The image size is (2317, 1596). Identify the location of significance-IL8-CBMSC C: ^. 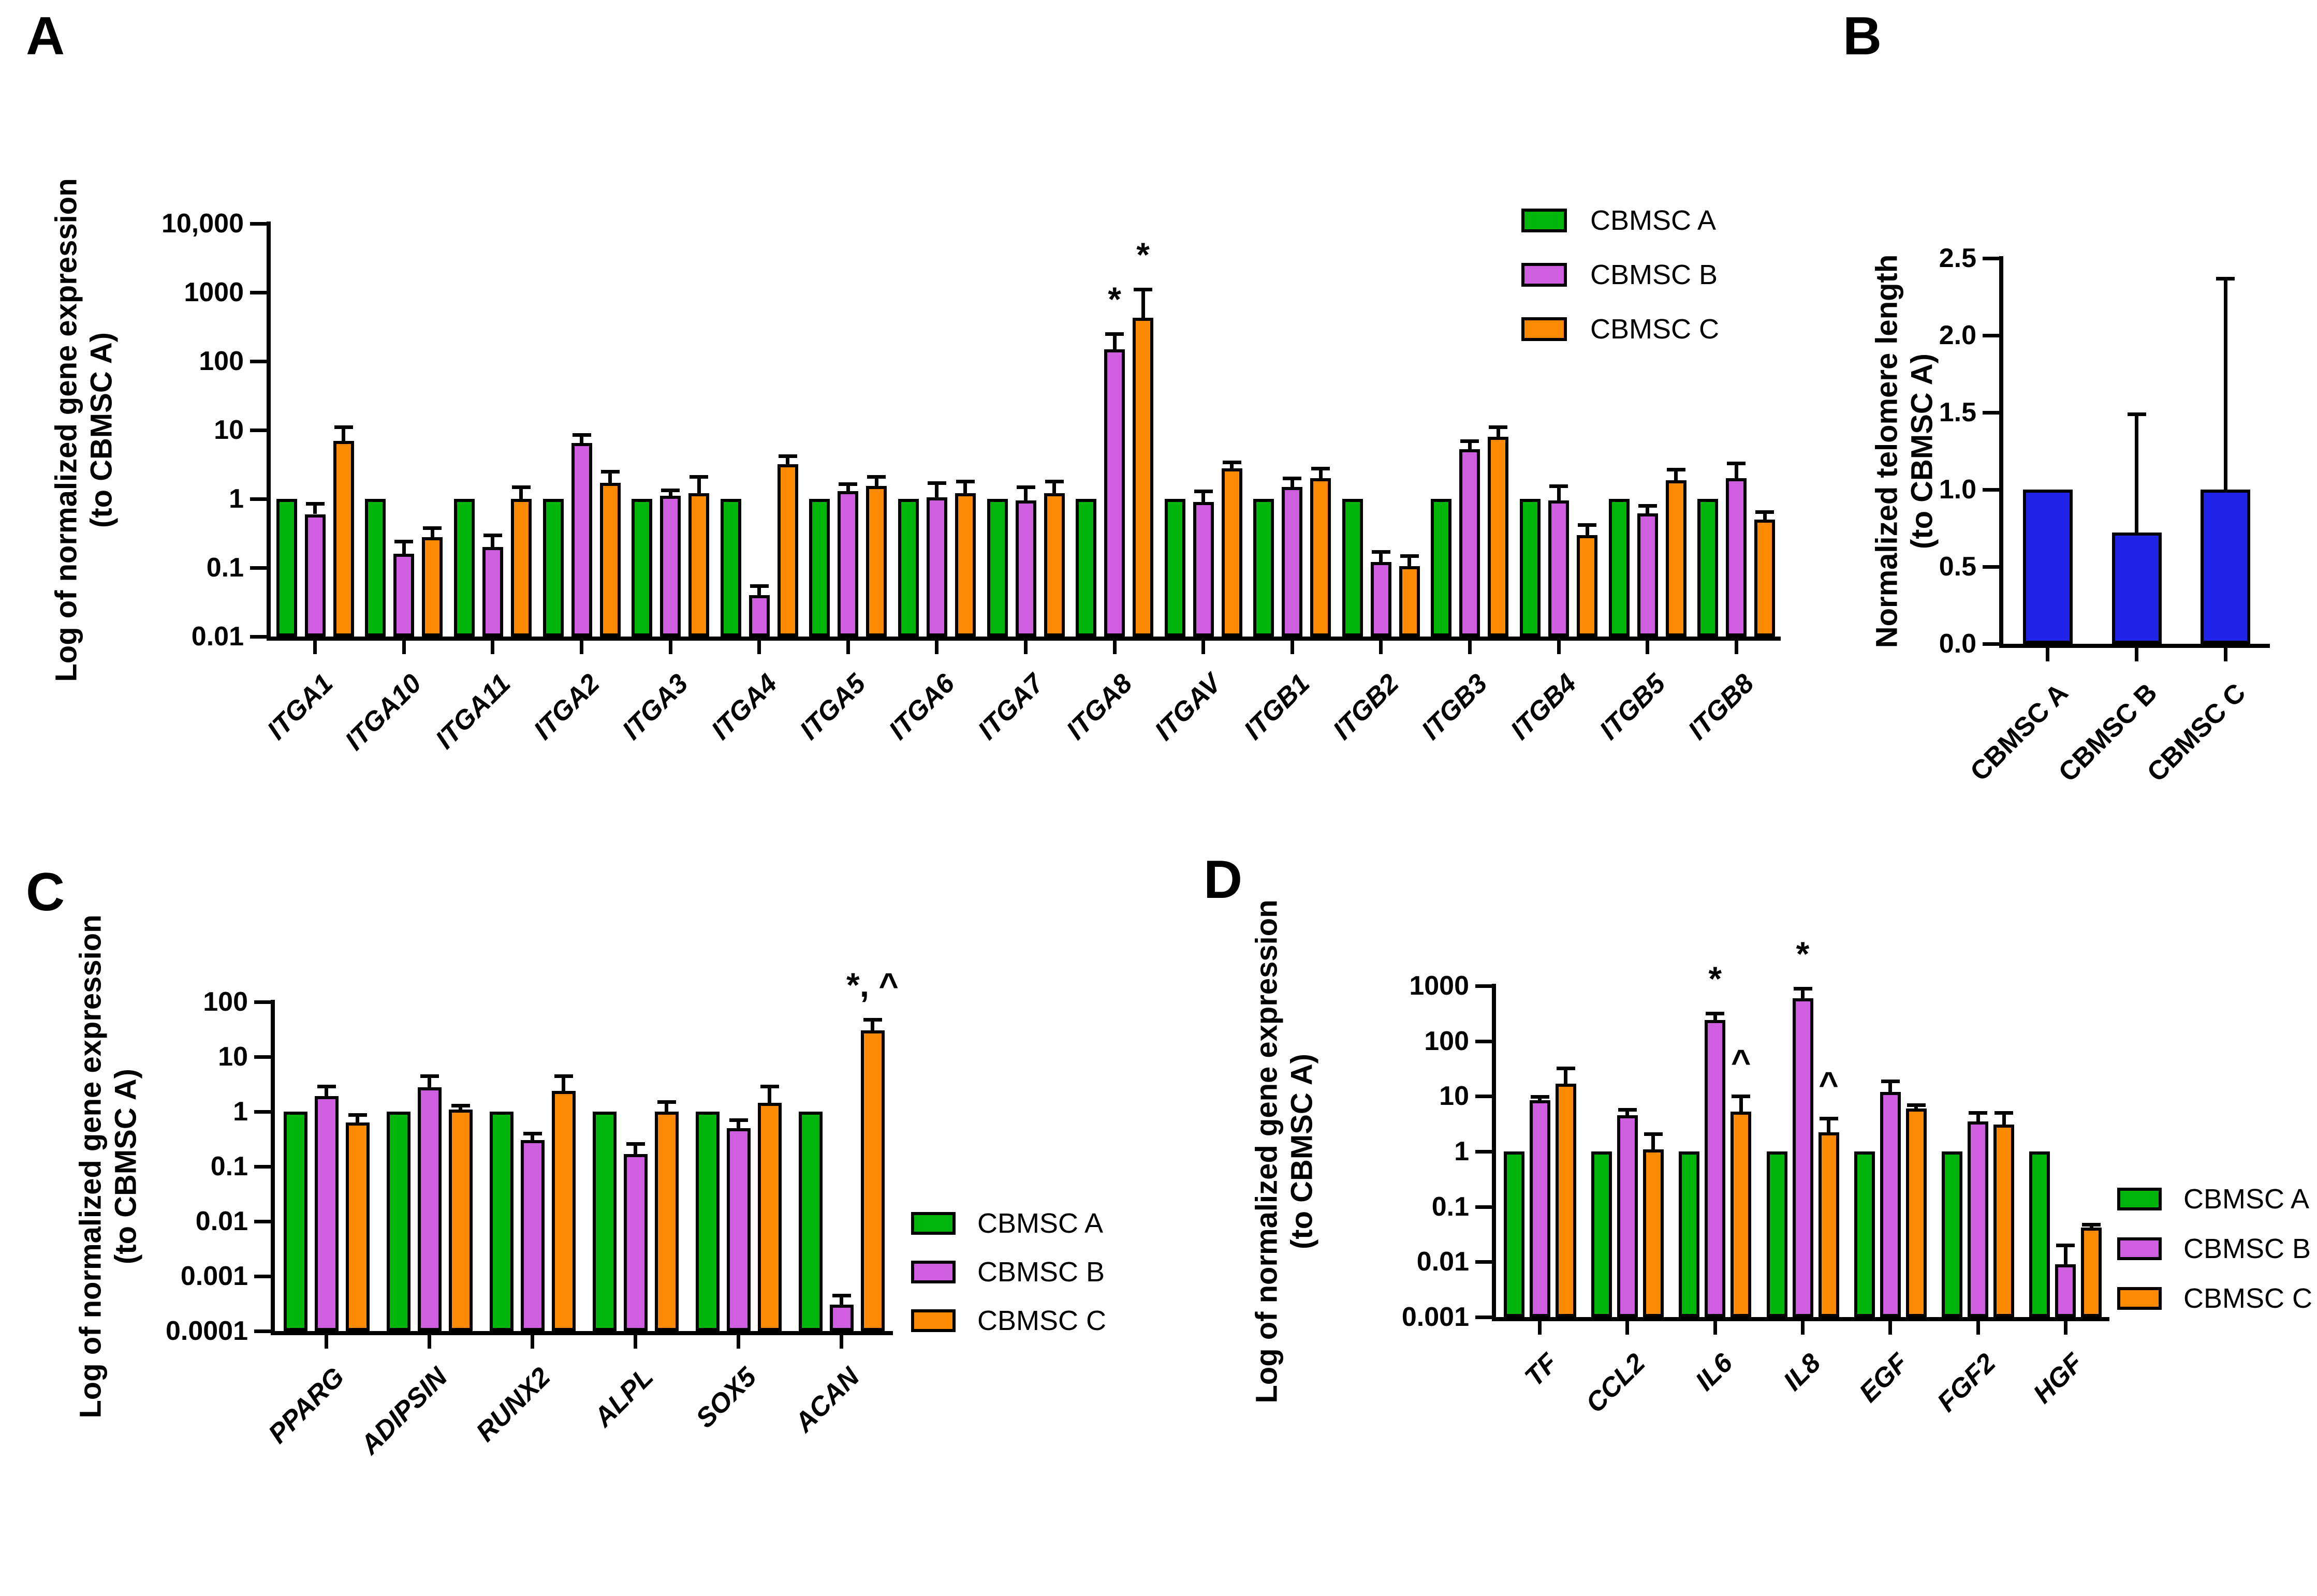
(1829, 1084).